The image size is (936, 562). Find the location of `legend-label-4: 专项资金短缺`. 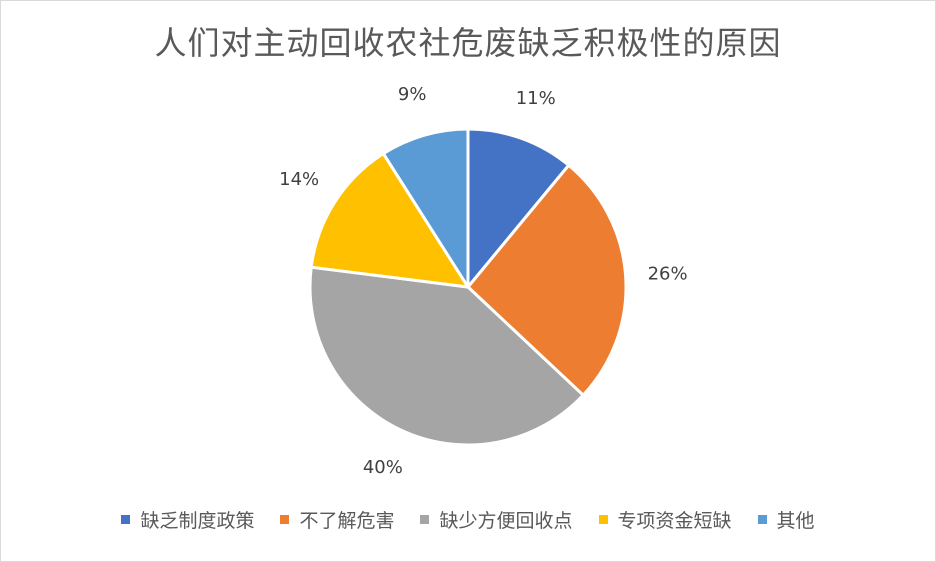

legend-label-4: 专项资金短缺 is located at coordinates (674, 521).